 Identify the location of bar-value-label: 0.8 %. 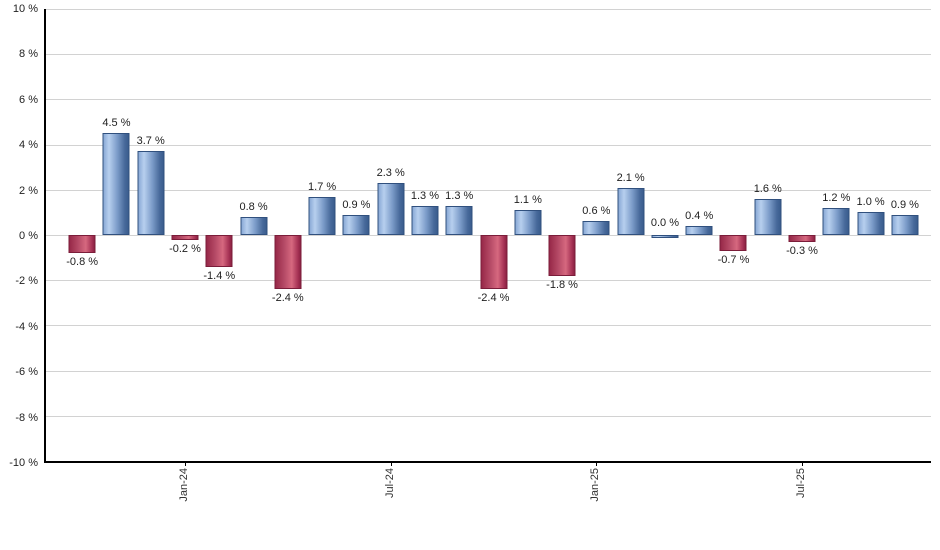
(253, 206).